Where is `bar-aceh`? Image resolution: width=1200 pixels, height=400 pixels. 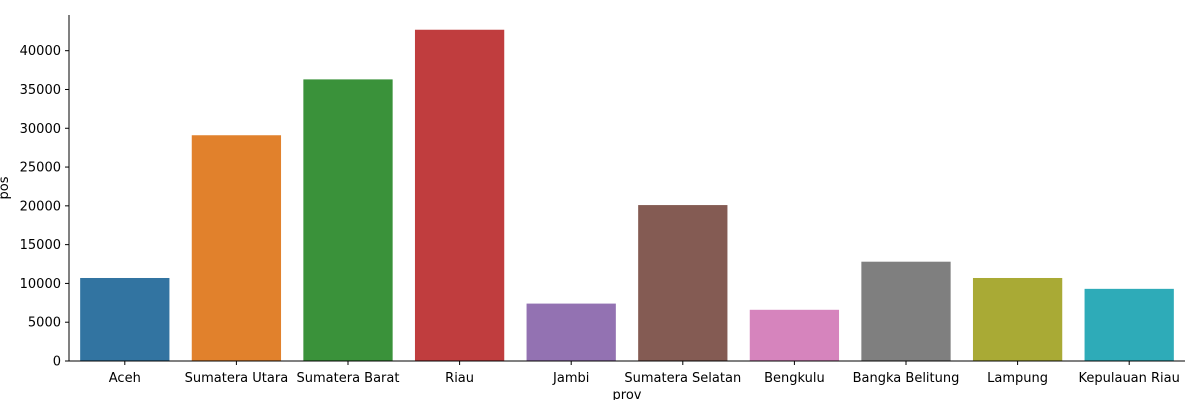 bar-aceh is located at coordinates (125, 319).